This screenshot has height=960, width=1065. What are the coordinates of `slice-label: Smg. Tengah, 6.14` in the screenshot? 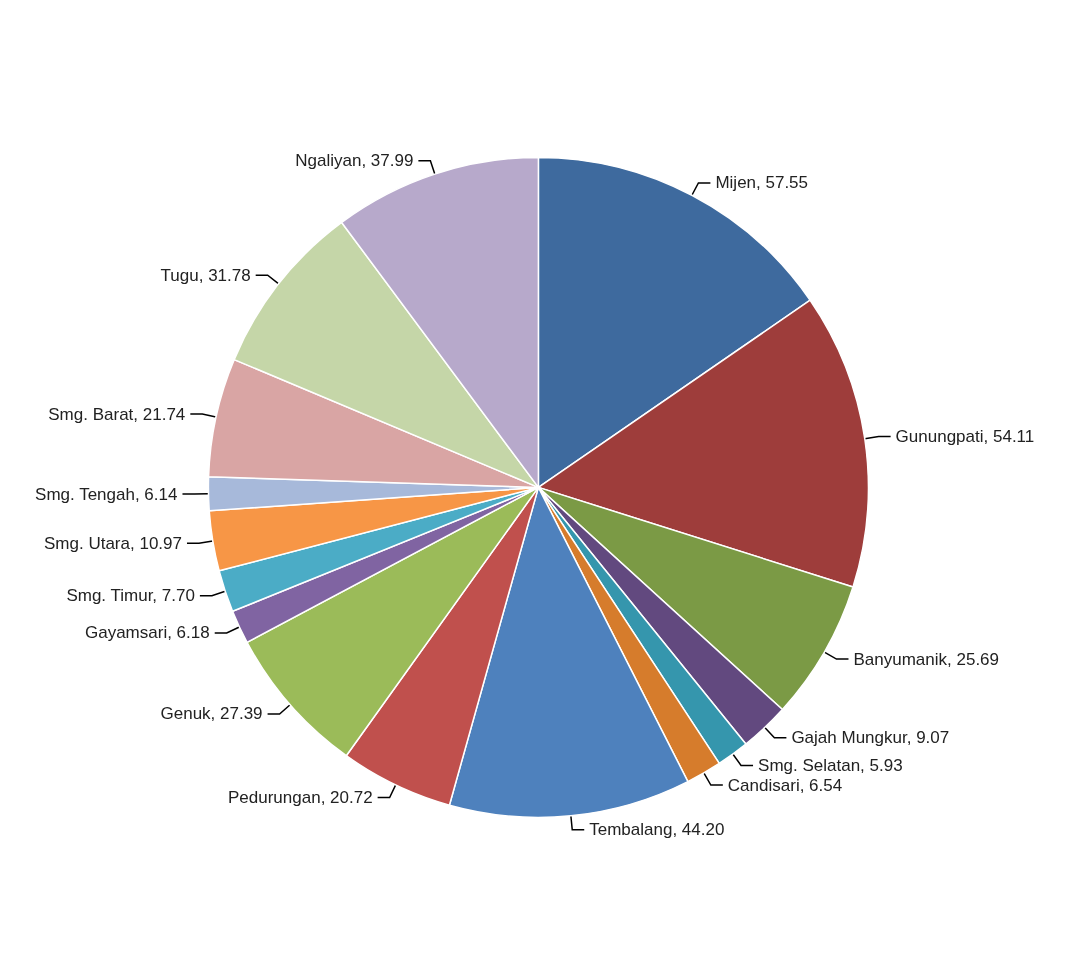 It's located at (106, 494).